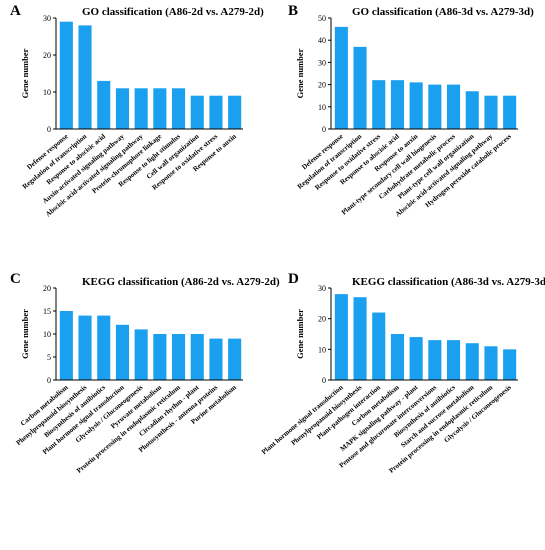  I want to click on y-tick-label: 5, so click(49, 357).